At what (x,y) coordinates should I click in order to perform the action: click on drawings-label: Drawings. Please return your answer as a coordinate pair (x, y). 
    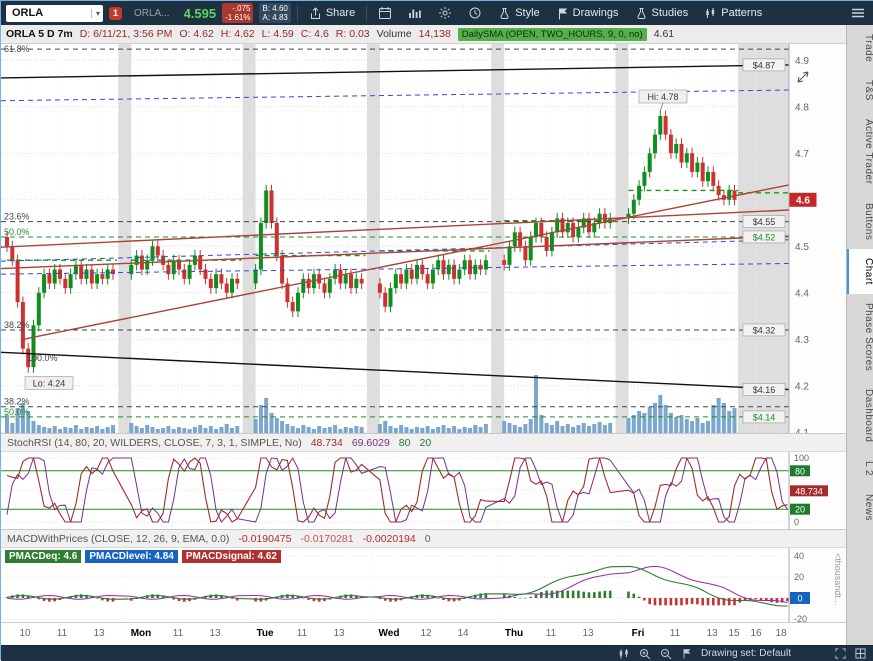
    Looking at the image, I should click on (595, 13).